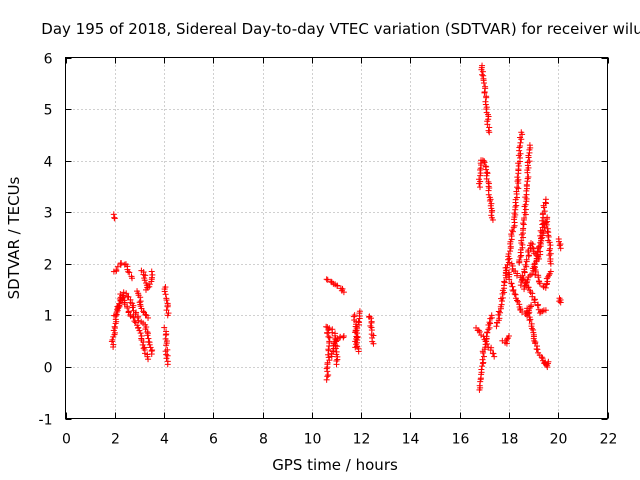 Image resolution: width=640 pixels, height=480 pixels. Describe the element at coordinates (510, 440) in the screenshot. I see `x-tick-label: 18` at that location.